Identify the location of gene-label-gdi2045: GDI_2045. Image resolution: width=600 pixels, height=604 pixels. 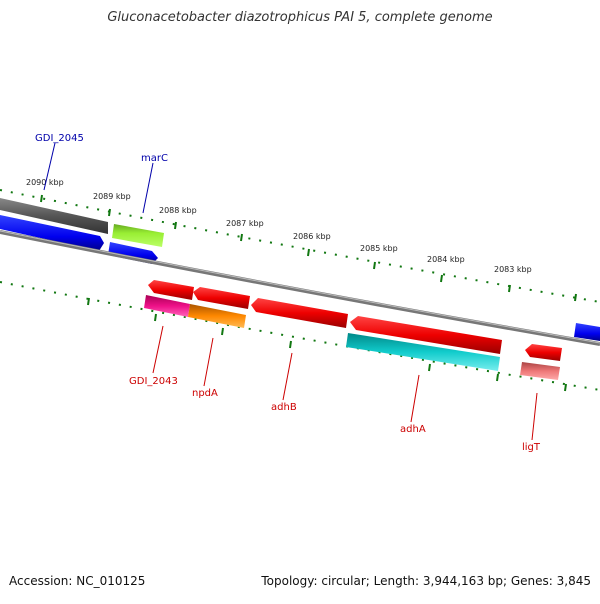
(59, 138).